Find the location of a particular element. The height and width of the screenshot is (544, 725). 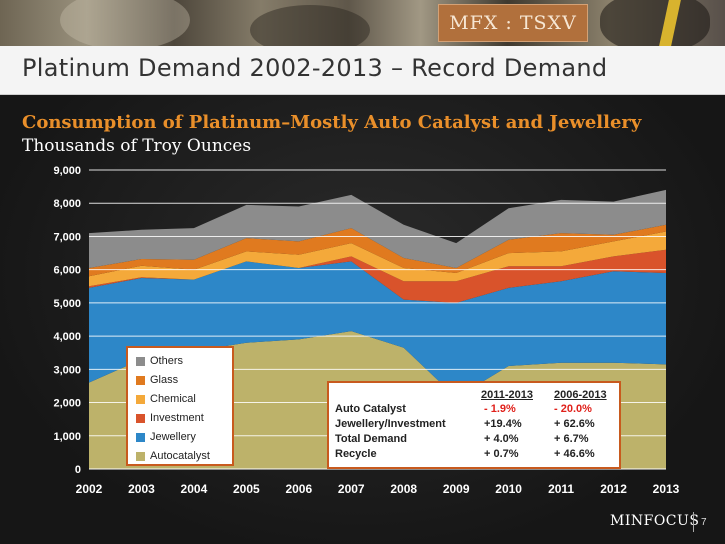

table-row-label: Total Demand is located at coordinates (371, 439).